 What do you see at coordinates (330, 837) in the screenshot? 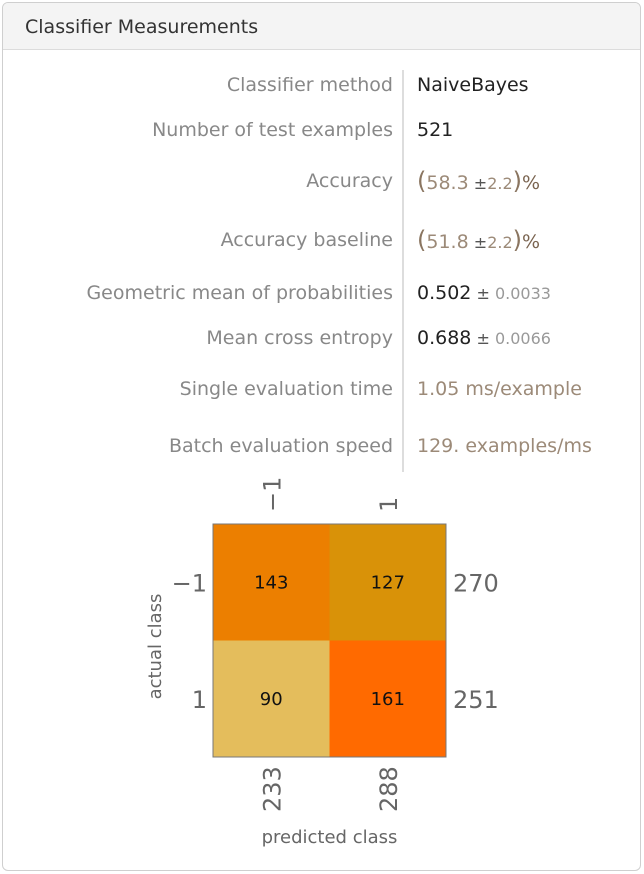
I see `x-axis-label: predicted class` at bounding box center [330, 837].